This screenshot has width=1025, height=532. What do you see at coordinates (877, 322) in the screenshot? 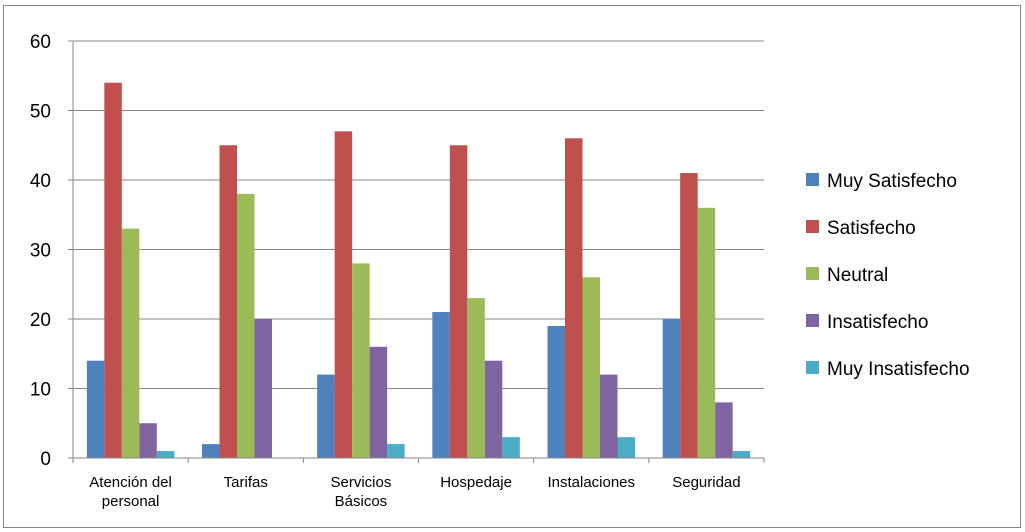
I see `legend-label: Insatisfecho` at bounding box center [877, 322].